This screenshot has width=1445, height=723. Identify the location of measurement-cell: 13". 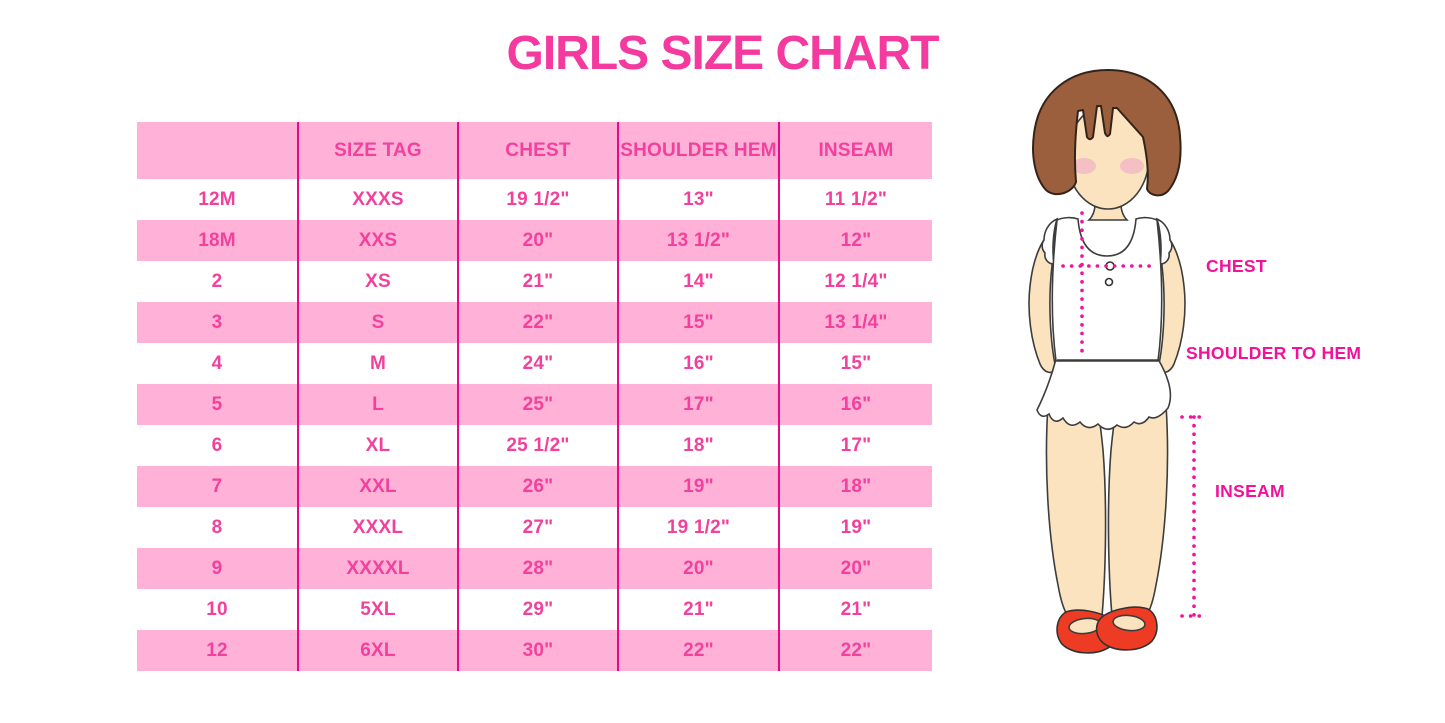
(697, 199).